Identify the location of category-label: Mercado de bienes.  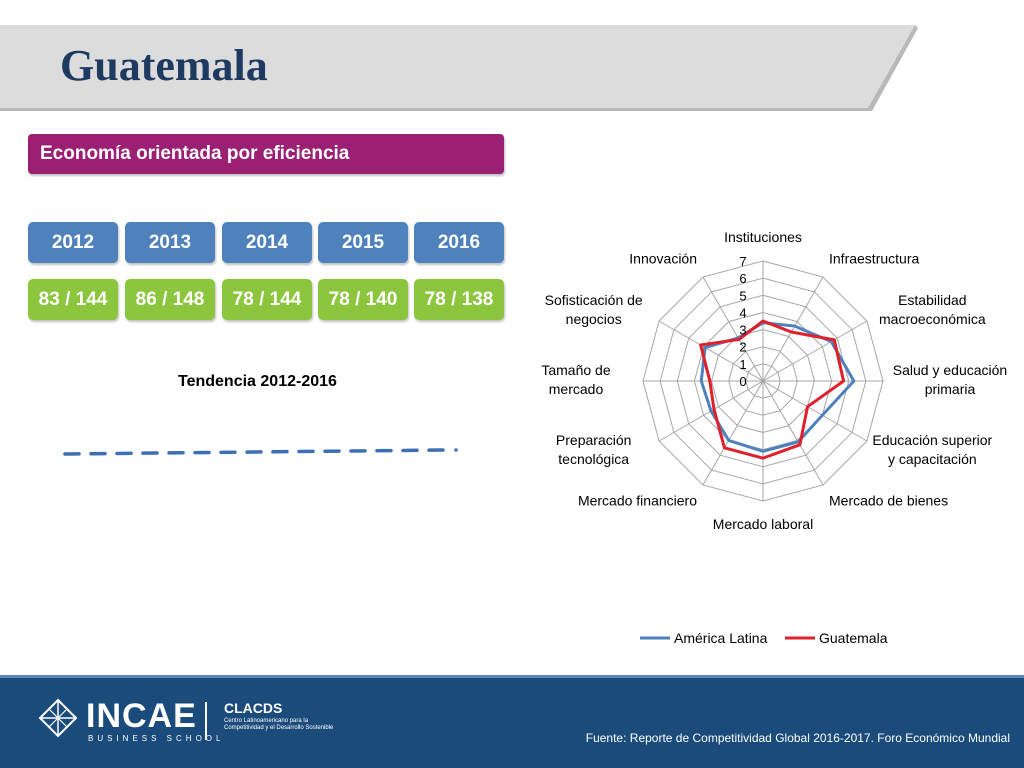
(888, 501).